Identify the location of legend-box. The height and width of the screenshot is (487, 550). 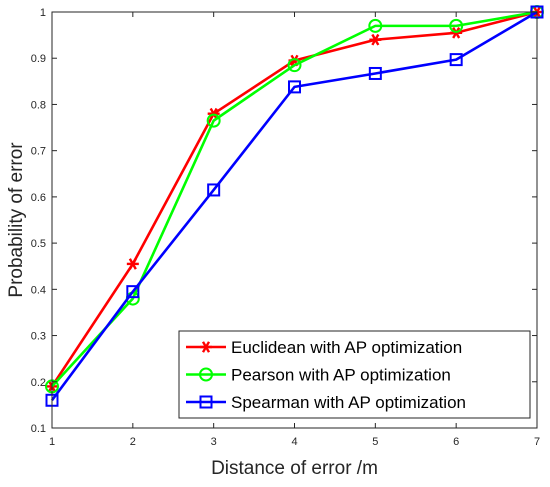
(354, 374).